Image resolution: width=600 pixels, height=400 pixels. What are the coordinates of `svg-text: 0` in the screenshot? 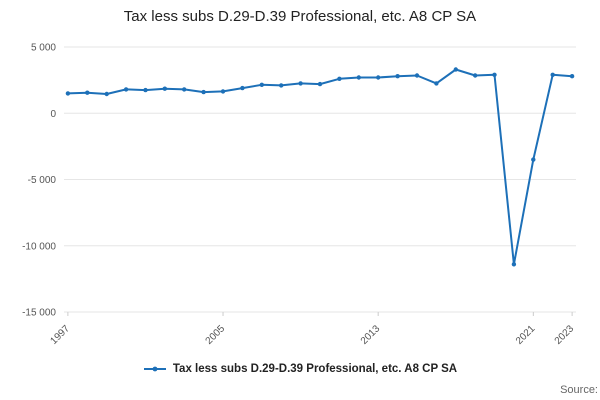 It's located at (53, 114).